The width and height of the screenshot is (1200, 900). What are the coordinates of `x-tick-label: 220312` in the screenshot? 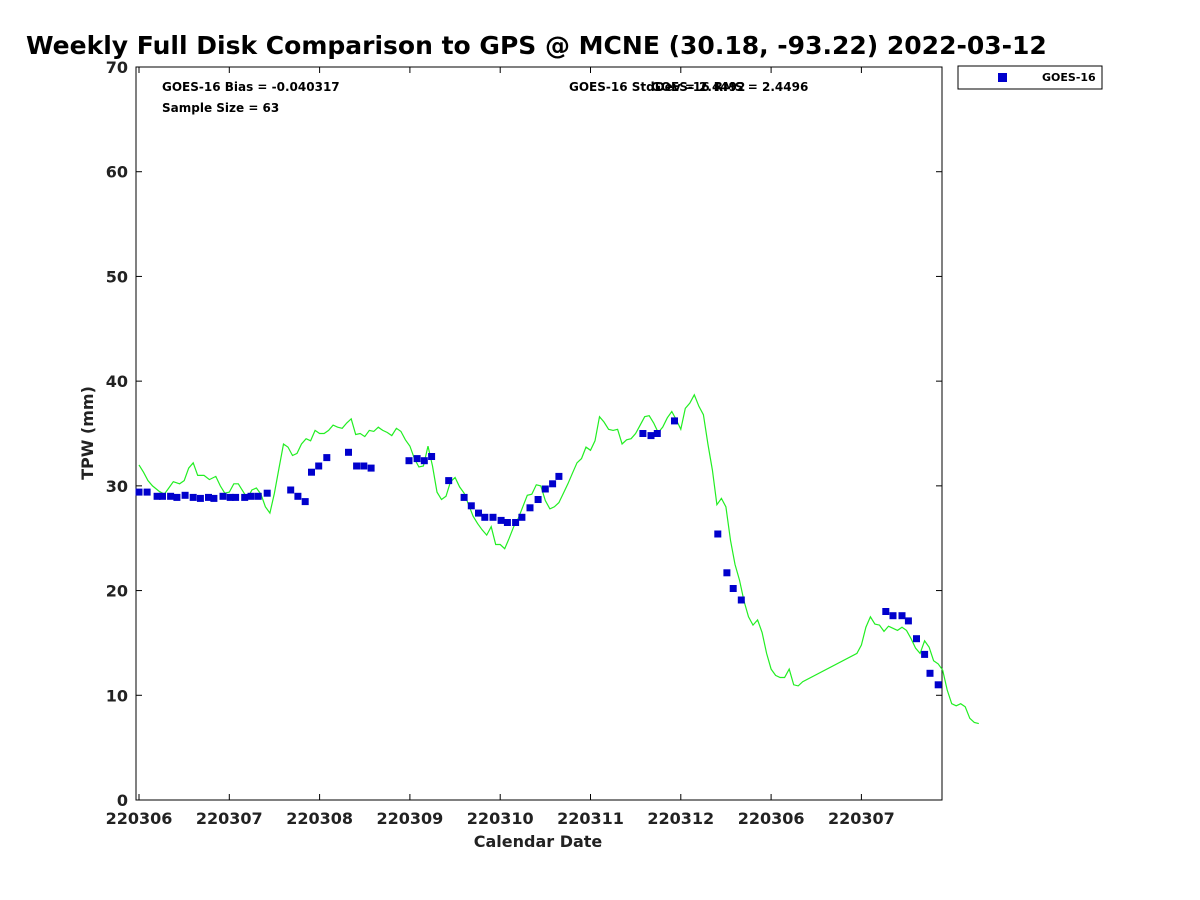 It's located at (680, 818).